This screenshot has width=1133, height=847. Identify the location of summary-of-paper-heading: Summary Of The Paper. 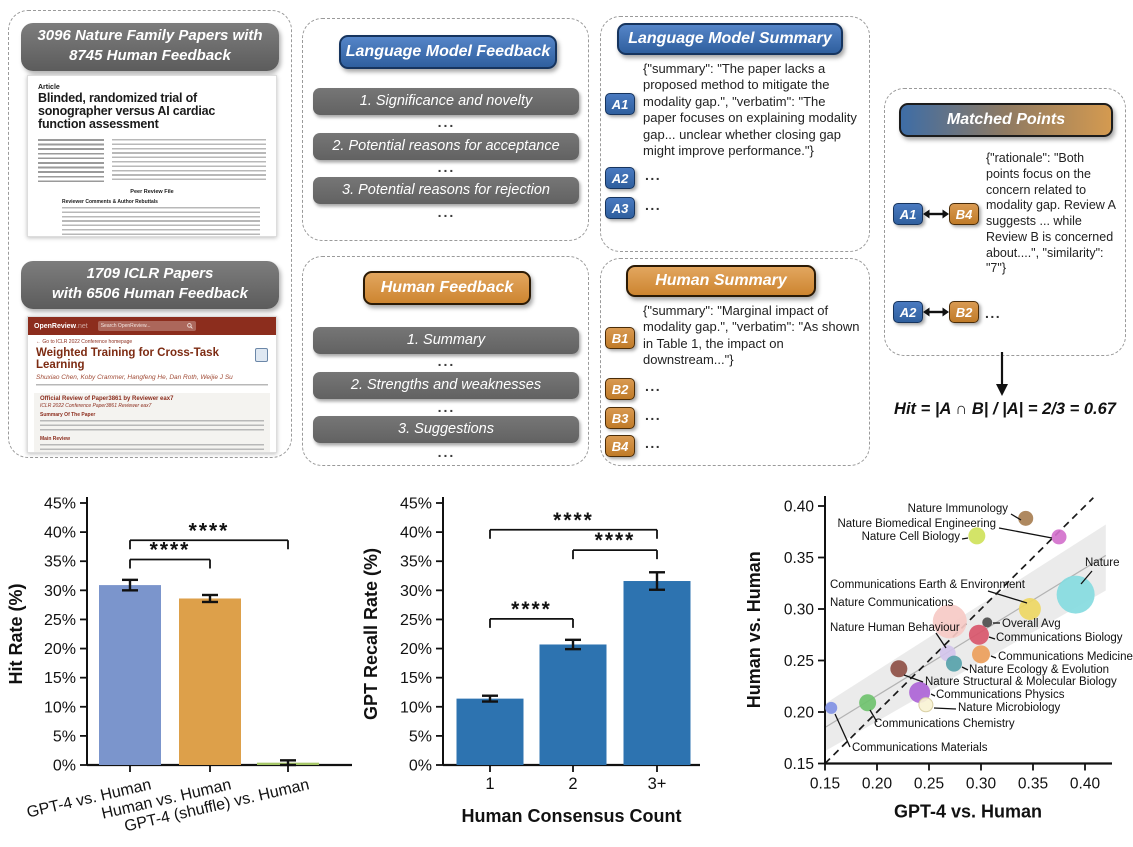
(68, 415).